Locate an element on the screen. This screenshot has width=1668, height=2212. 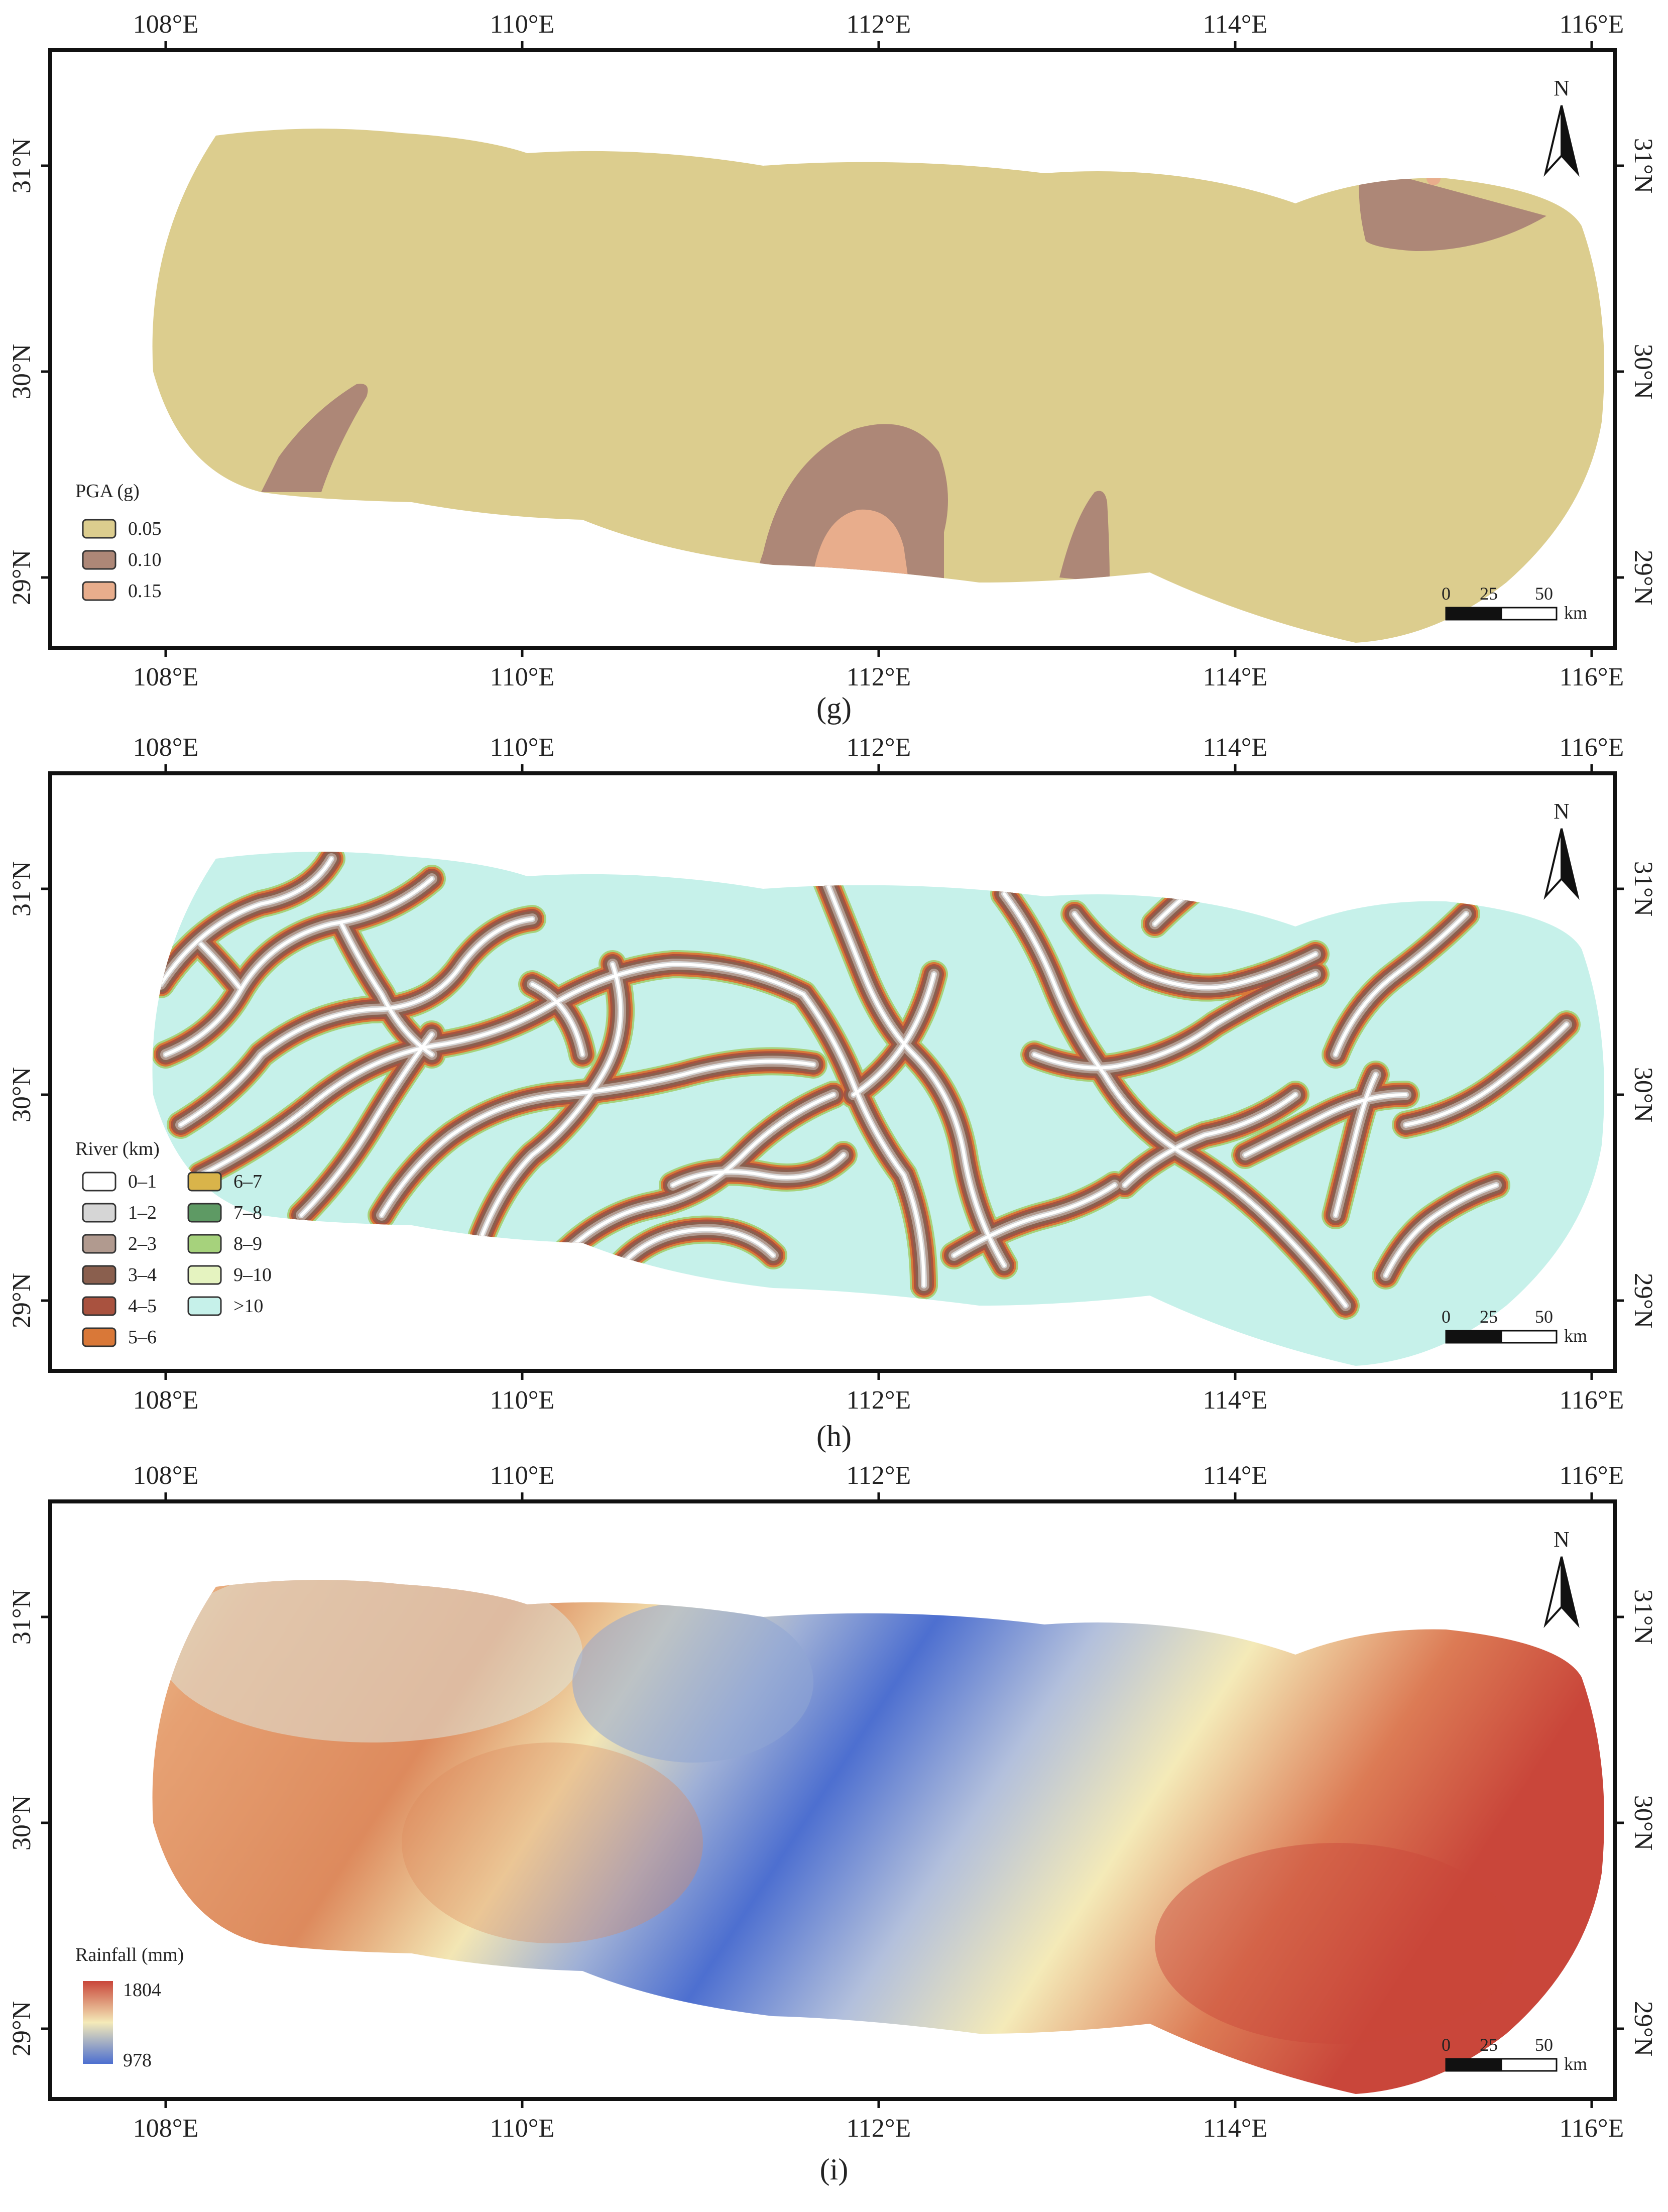
panel-caption: (g) is located at coordinates (834, 708).